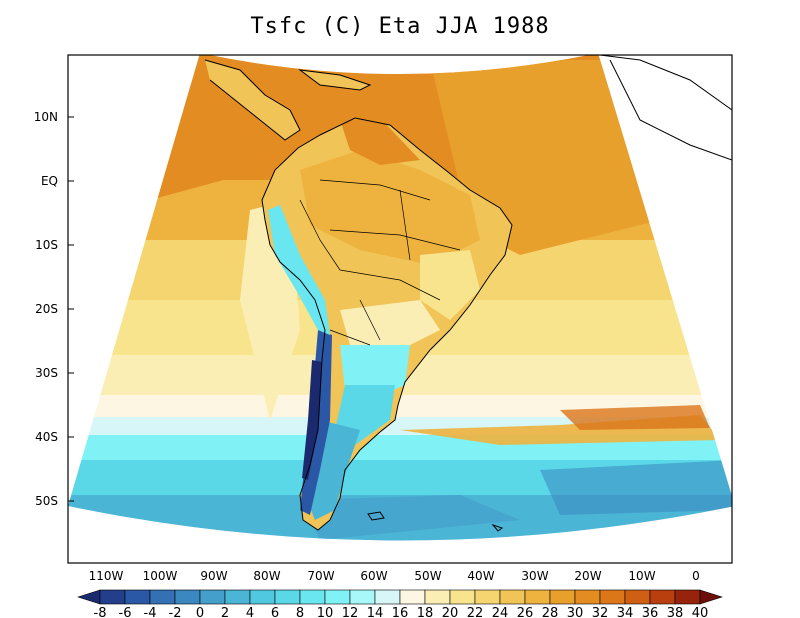 The image size is (800, 618). I want to click on colorbar-label: 8, so click(300, 612).